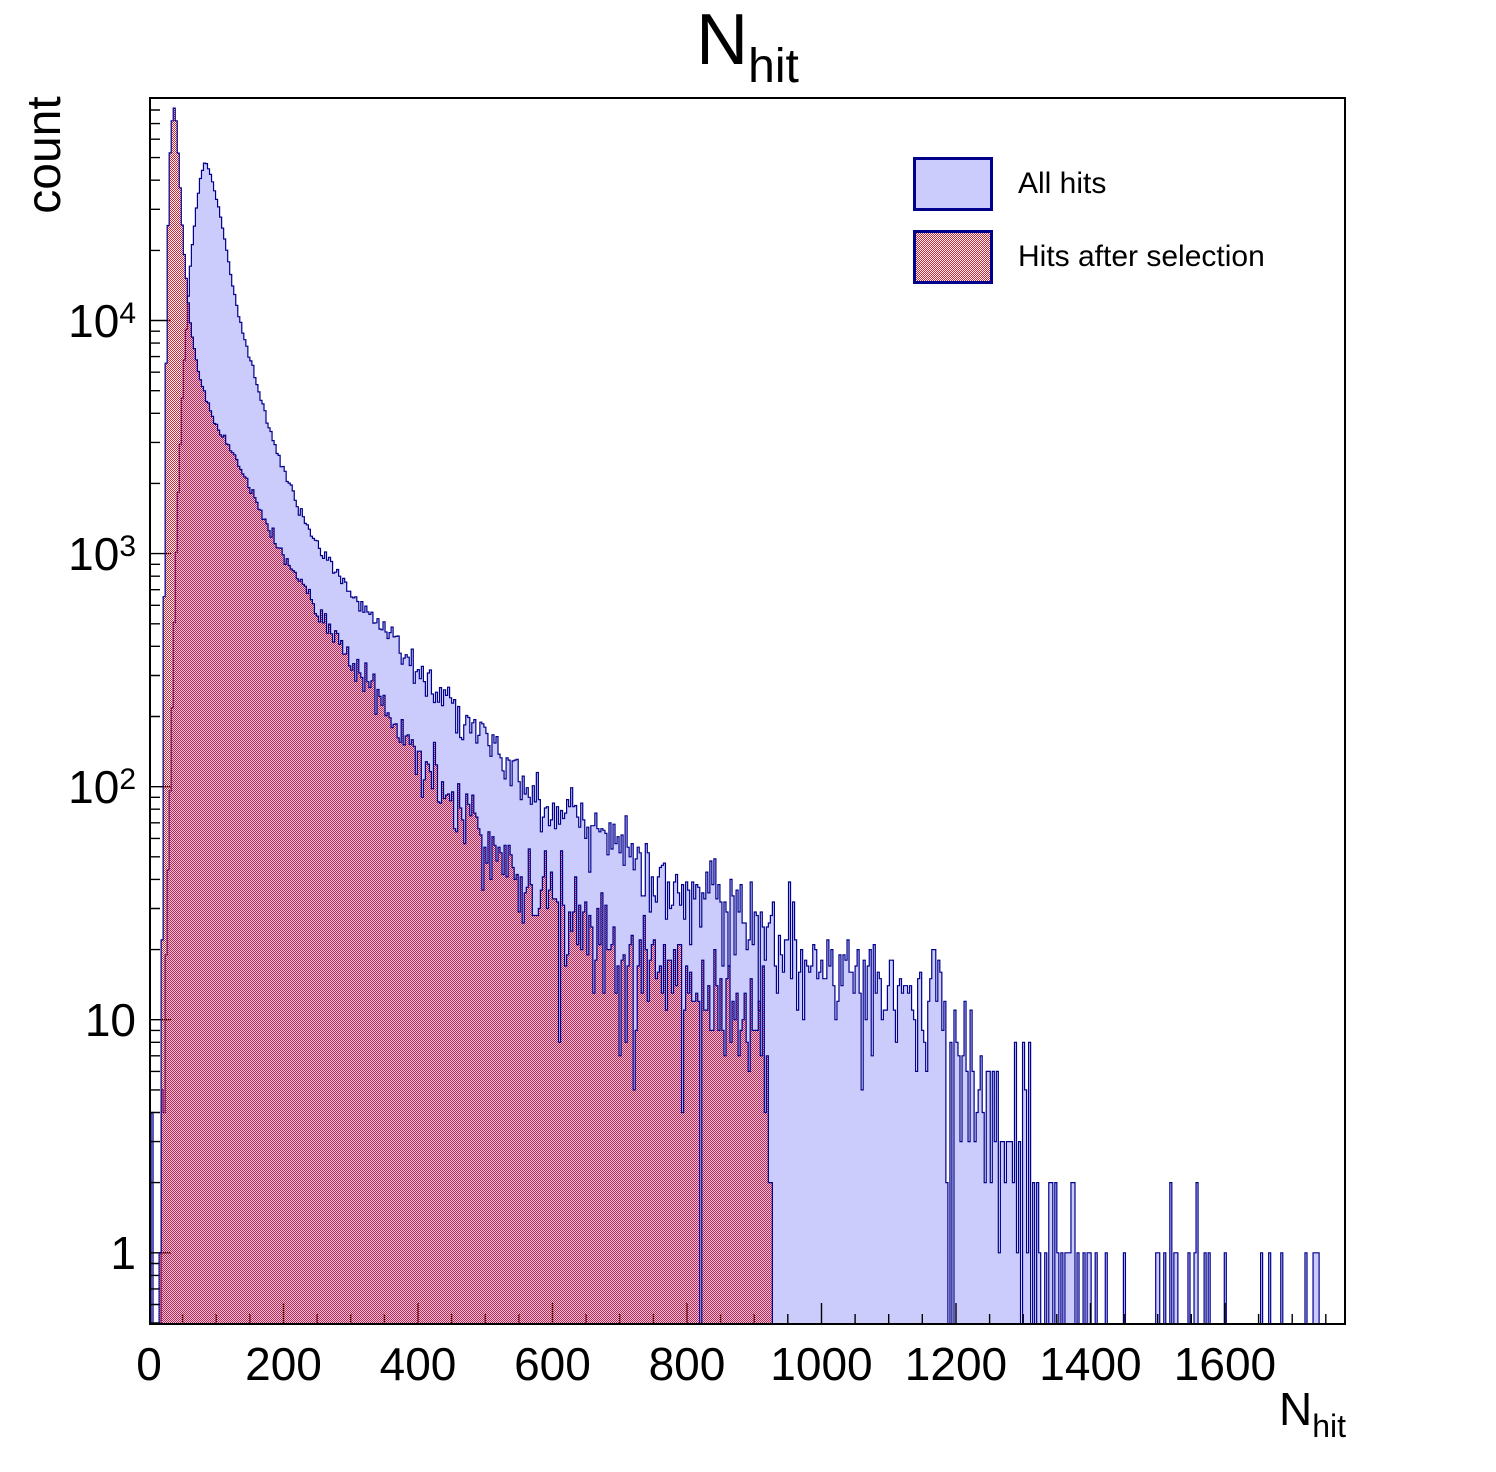  I want to click on plot-title: Nhit, so click(747, 45).